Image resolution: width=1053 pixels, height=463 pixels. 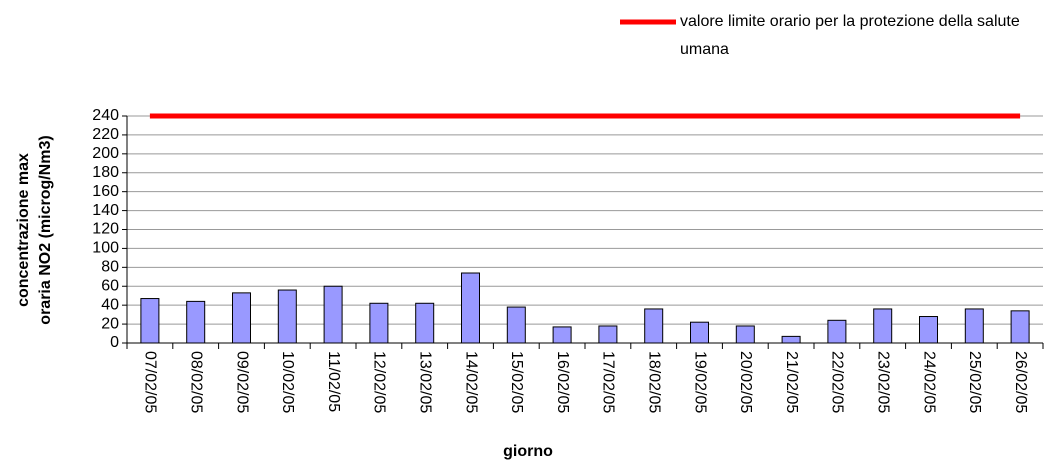 What do you see at coordinates (105, 191) in the screenshot?
I see `y-tick-label: 160` at bounding box center [105, 191].